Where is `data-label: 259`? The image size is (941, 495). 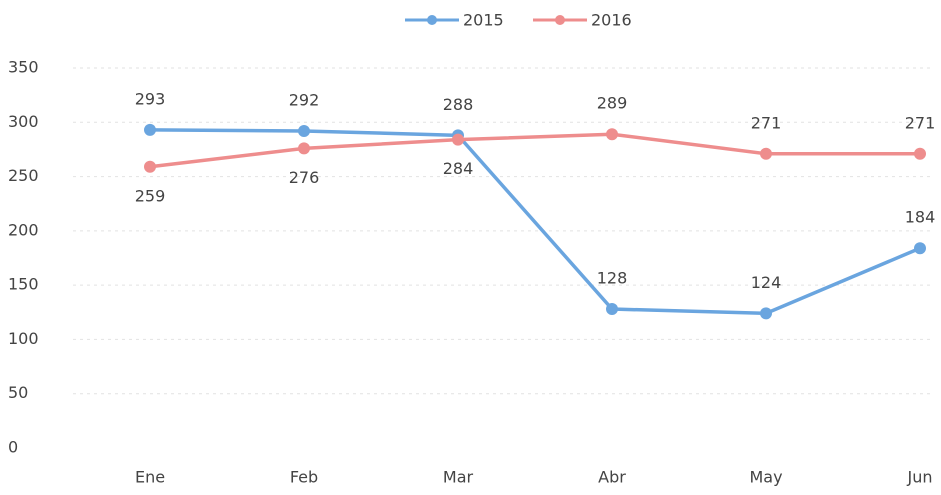 data-label: 259 is located at coordinates (150, 195).